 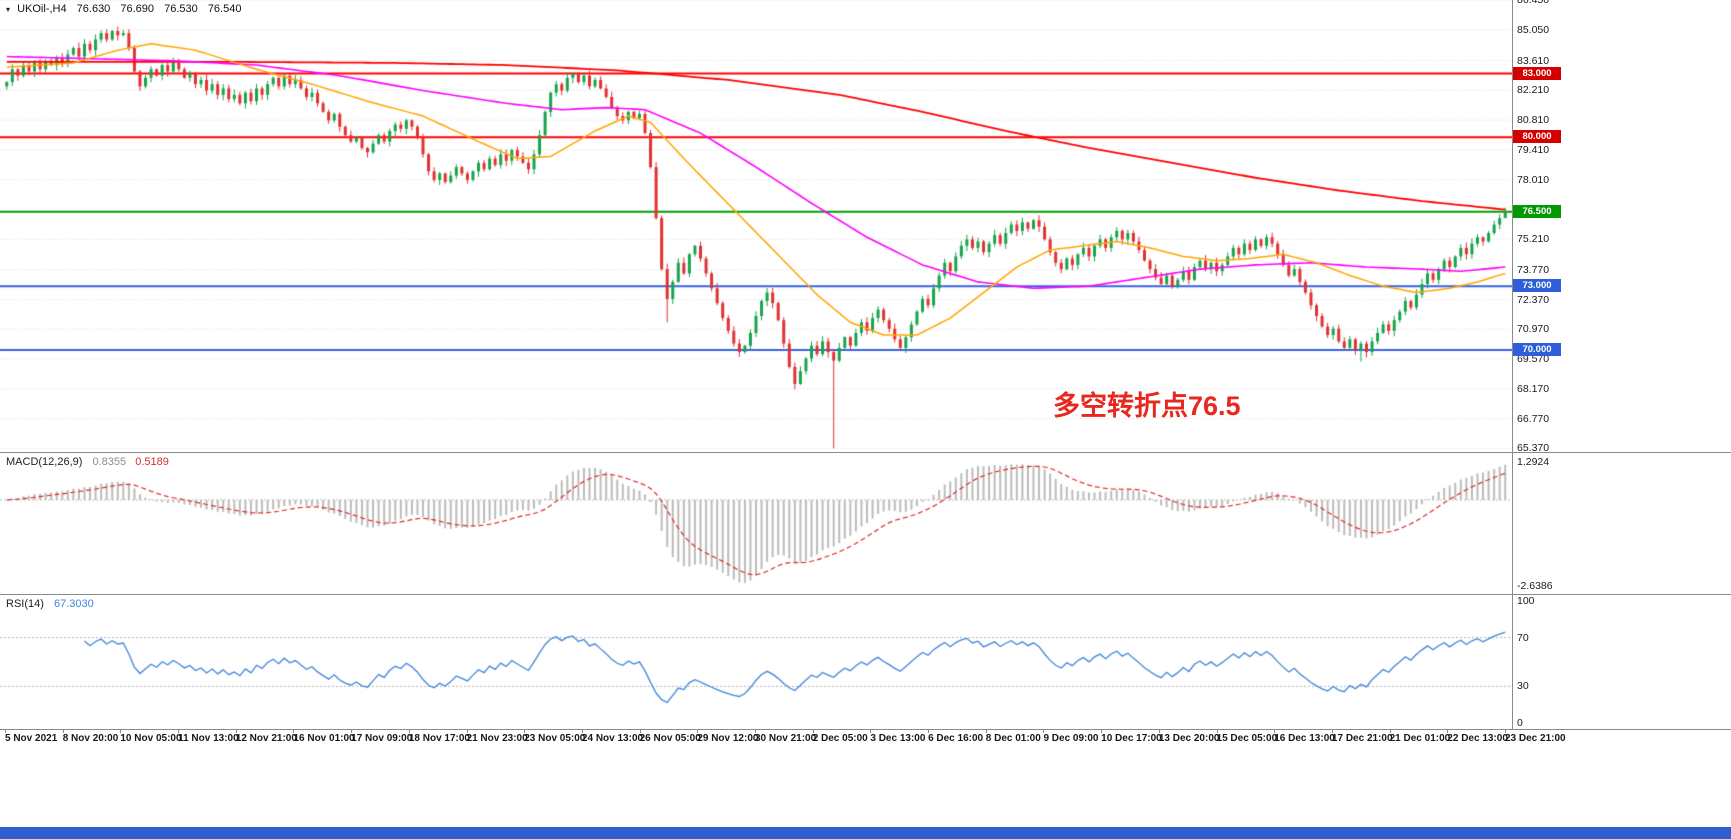 What do you see at coordinates (1304, 738) in the screenshot?
I see `time-axis-label: 16 Dec 13:00` at bounding box center [1304, 738].